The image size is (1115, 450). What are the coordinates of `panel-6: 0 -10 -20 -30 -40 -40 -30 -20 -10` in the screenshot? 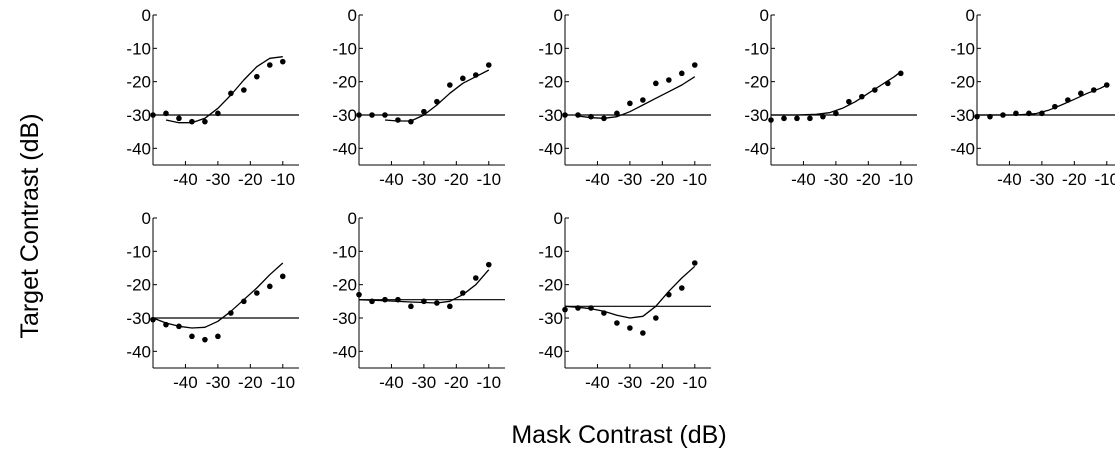 It's located at (212, 300).